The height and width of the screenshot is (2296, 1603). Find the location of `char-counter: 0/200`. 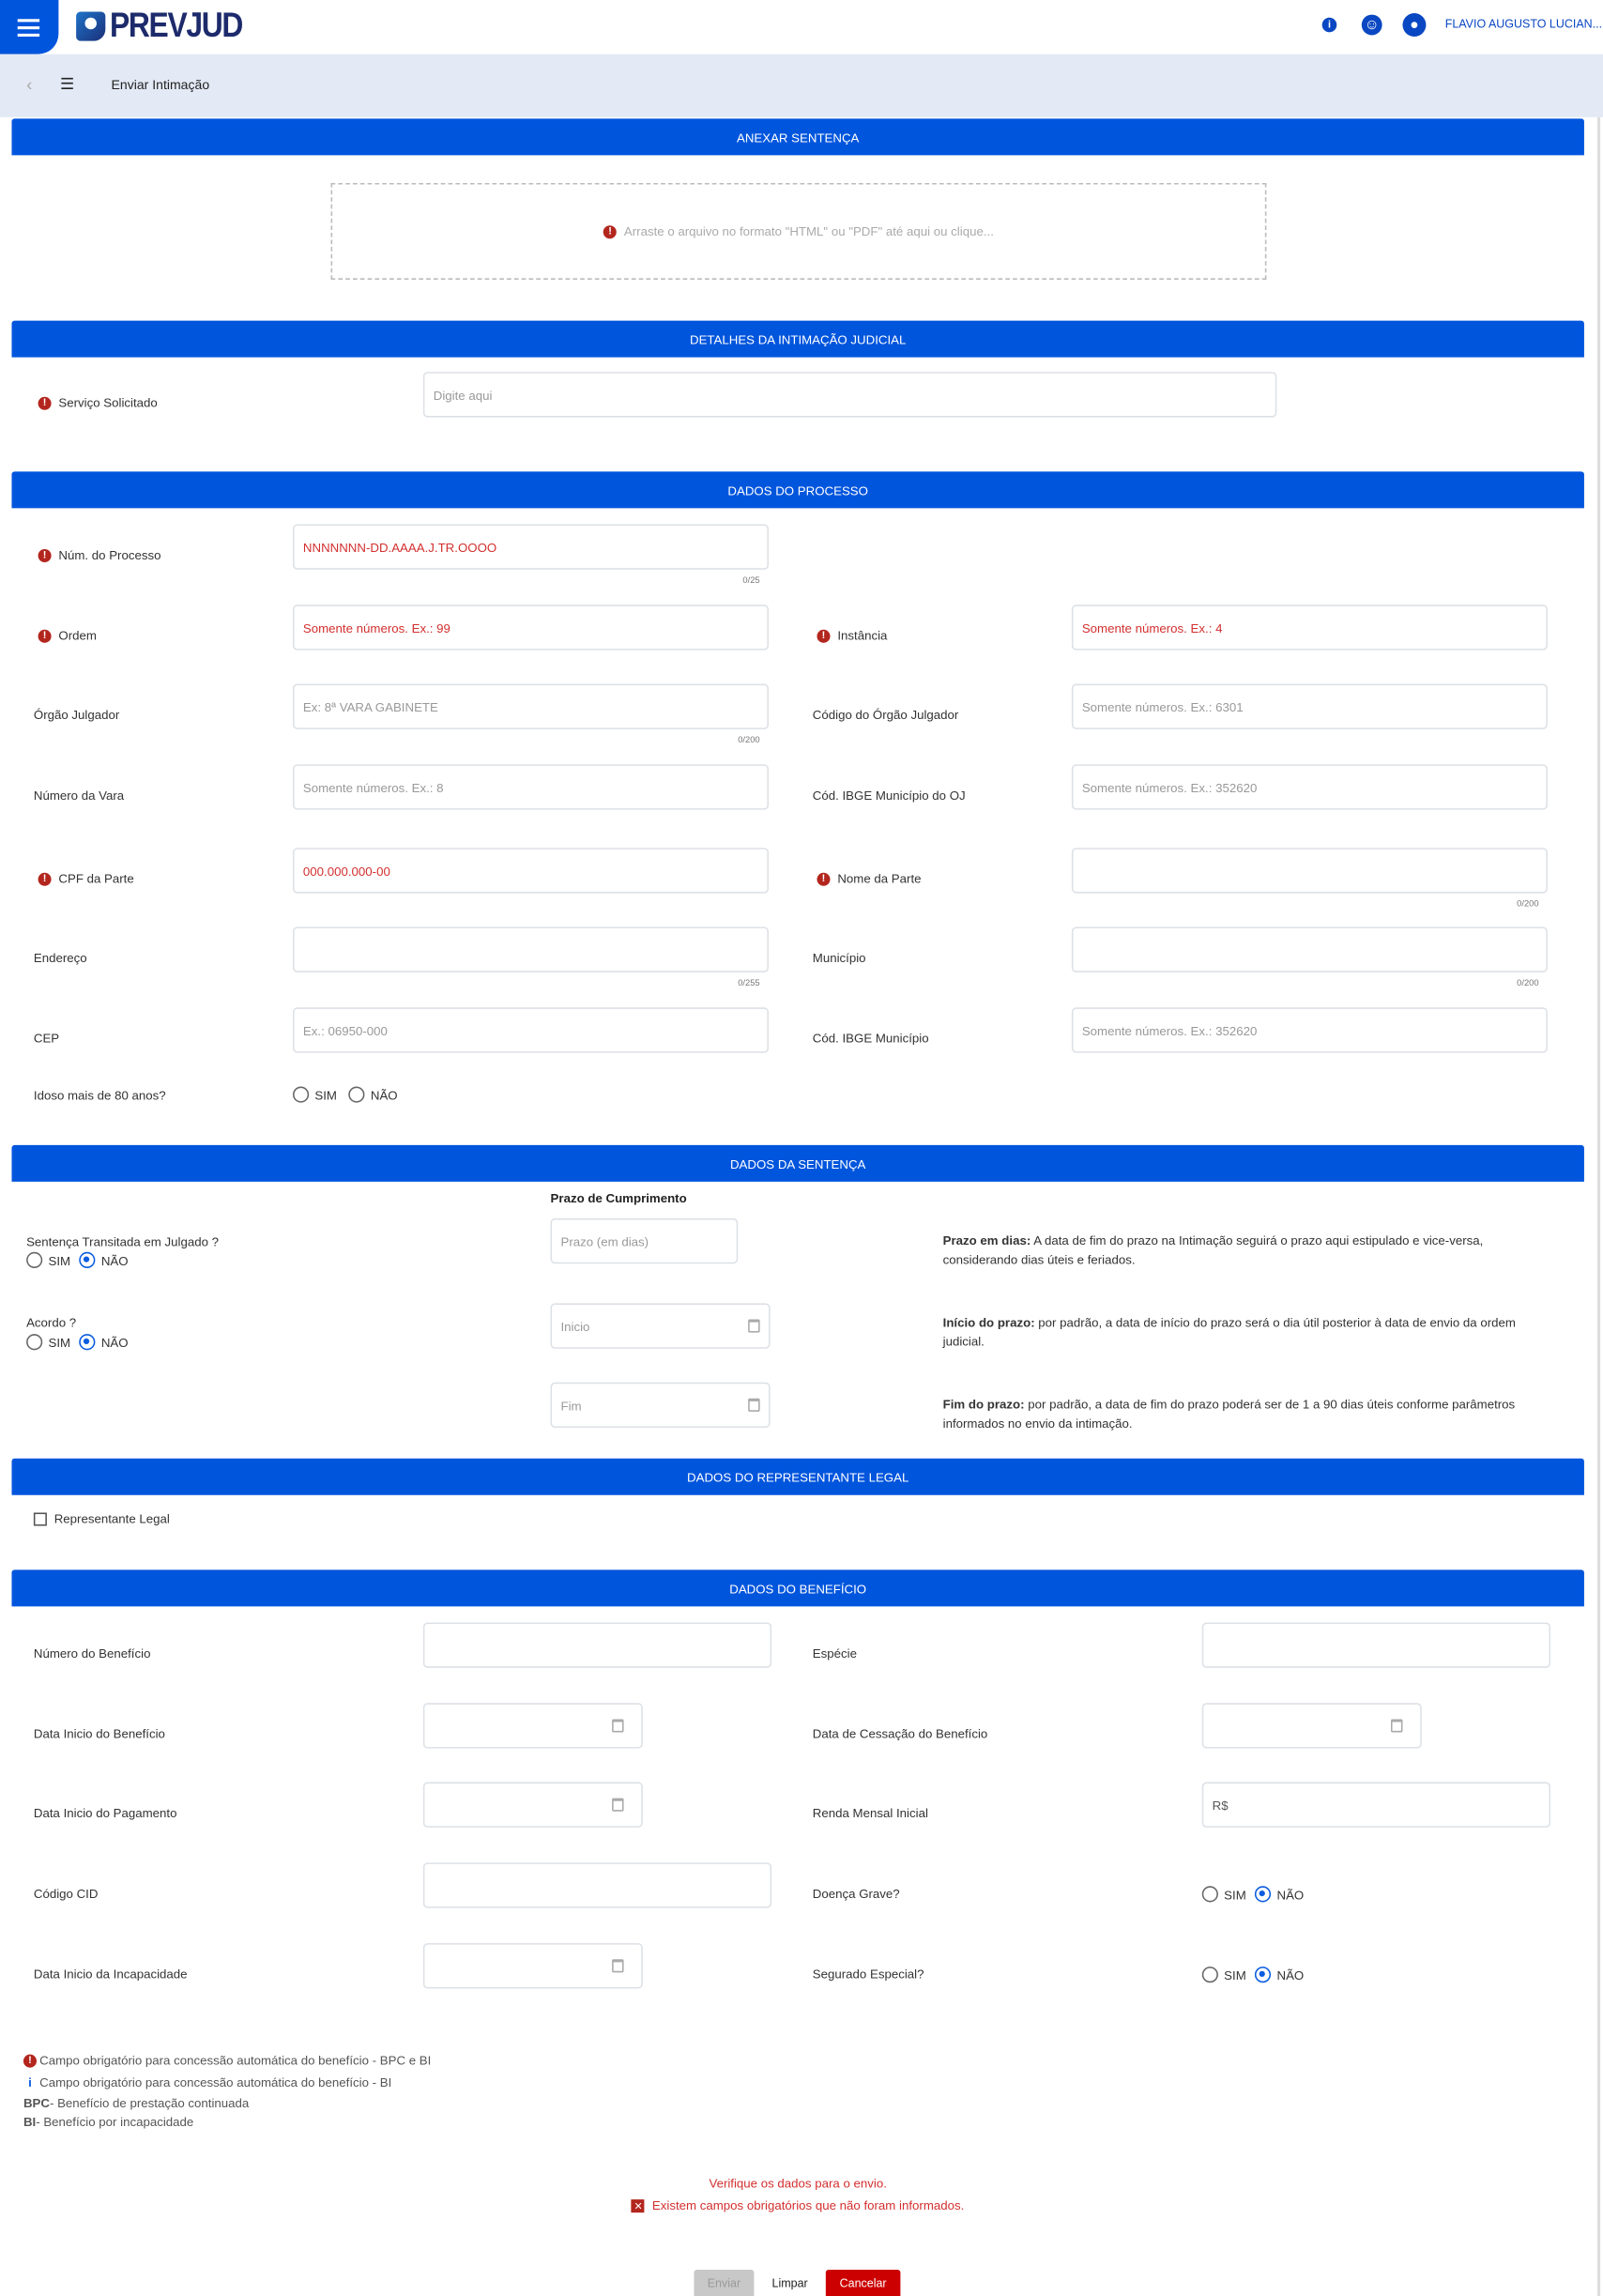

char-counter: 0/200 is located at coordinates (1528, 905).